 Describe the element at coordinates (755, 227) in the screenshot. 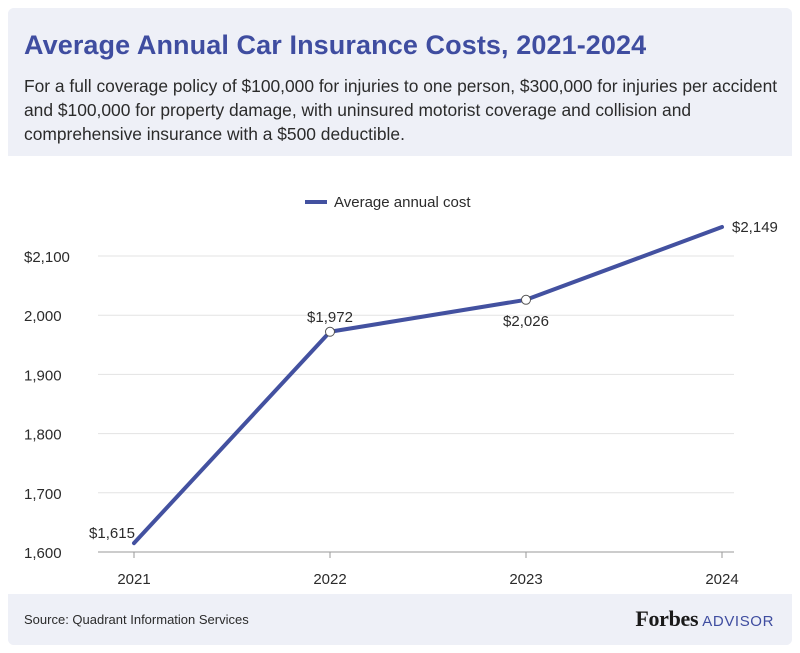

I see `data-label: $2,149` at that location.